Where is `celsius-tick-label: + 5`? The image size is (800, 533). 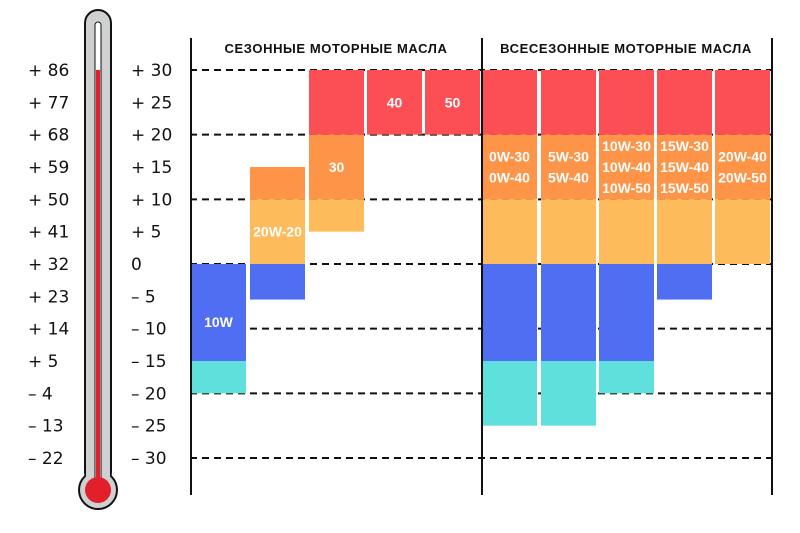 celsius-tick-label: + 5 is located at coordinates (146, 233).